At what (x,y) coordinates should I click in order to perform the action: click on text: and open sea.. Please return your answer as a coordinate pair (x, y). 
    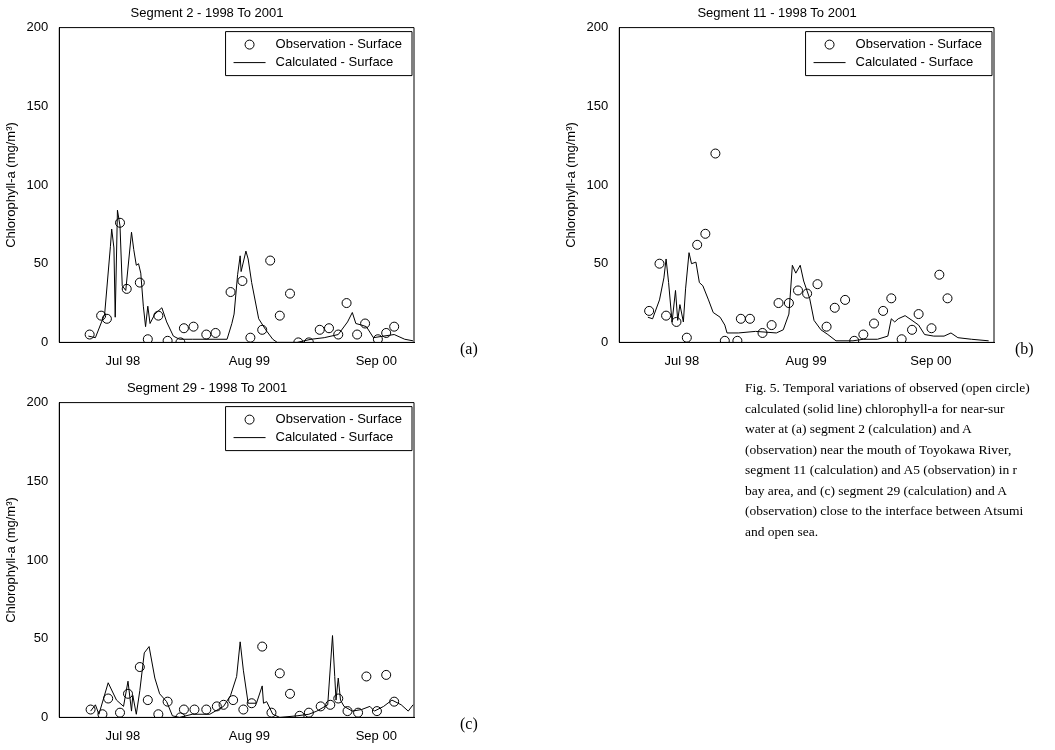
    Looking at the image, I should click on (782, 531).